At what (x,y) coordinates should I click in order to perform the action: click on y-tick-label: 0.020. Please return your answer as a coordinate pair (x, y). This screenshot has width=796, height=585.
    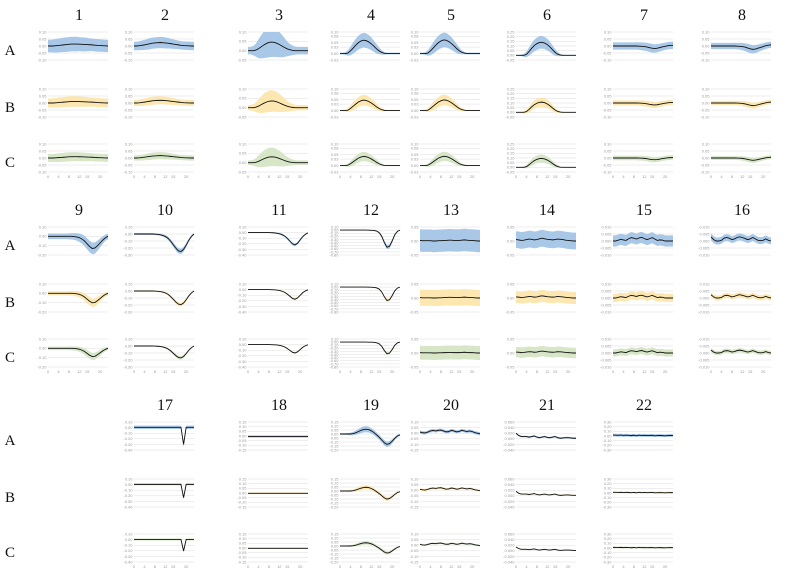
    Looking at the image, I should click on (509, 545).